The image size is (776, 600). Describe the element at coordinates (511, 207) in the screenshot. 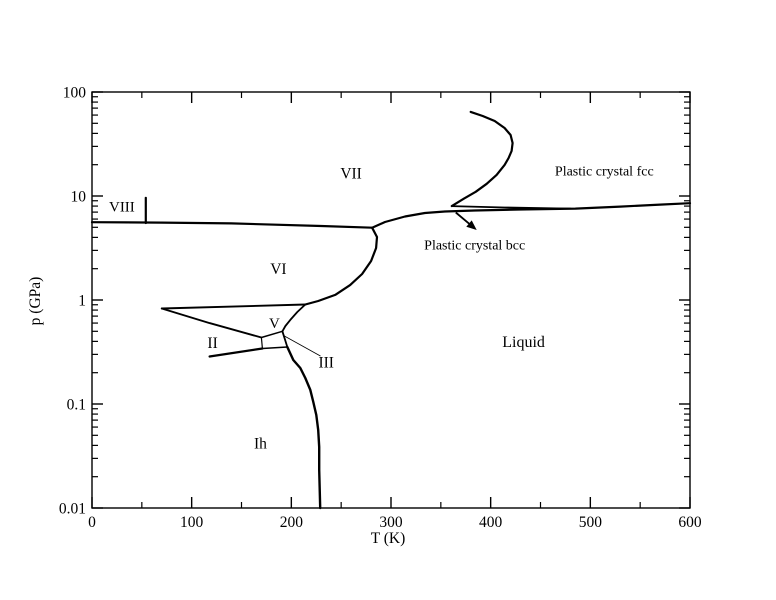

I see `boundary-bcc-fcc-upper-line` at that location.